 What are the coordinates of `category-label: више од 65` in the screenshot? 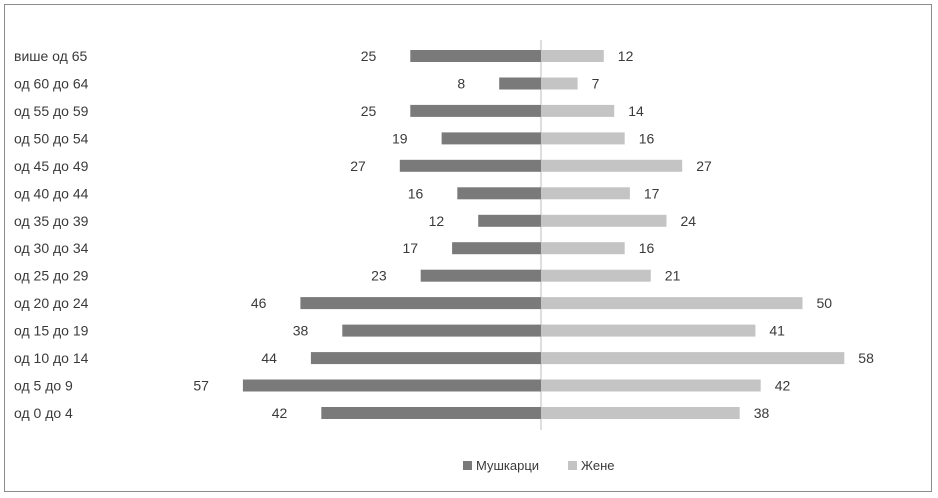 It's located at (50, 56).